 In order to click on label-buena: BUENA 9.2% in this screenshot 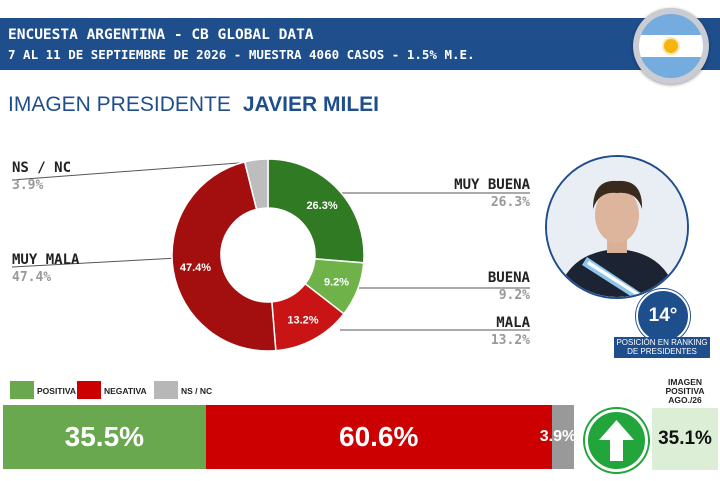, I will do `click(509, 286)`.